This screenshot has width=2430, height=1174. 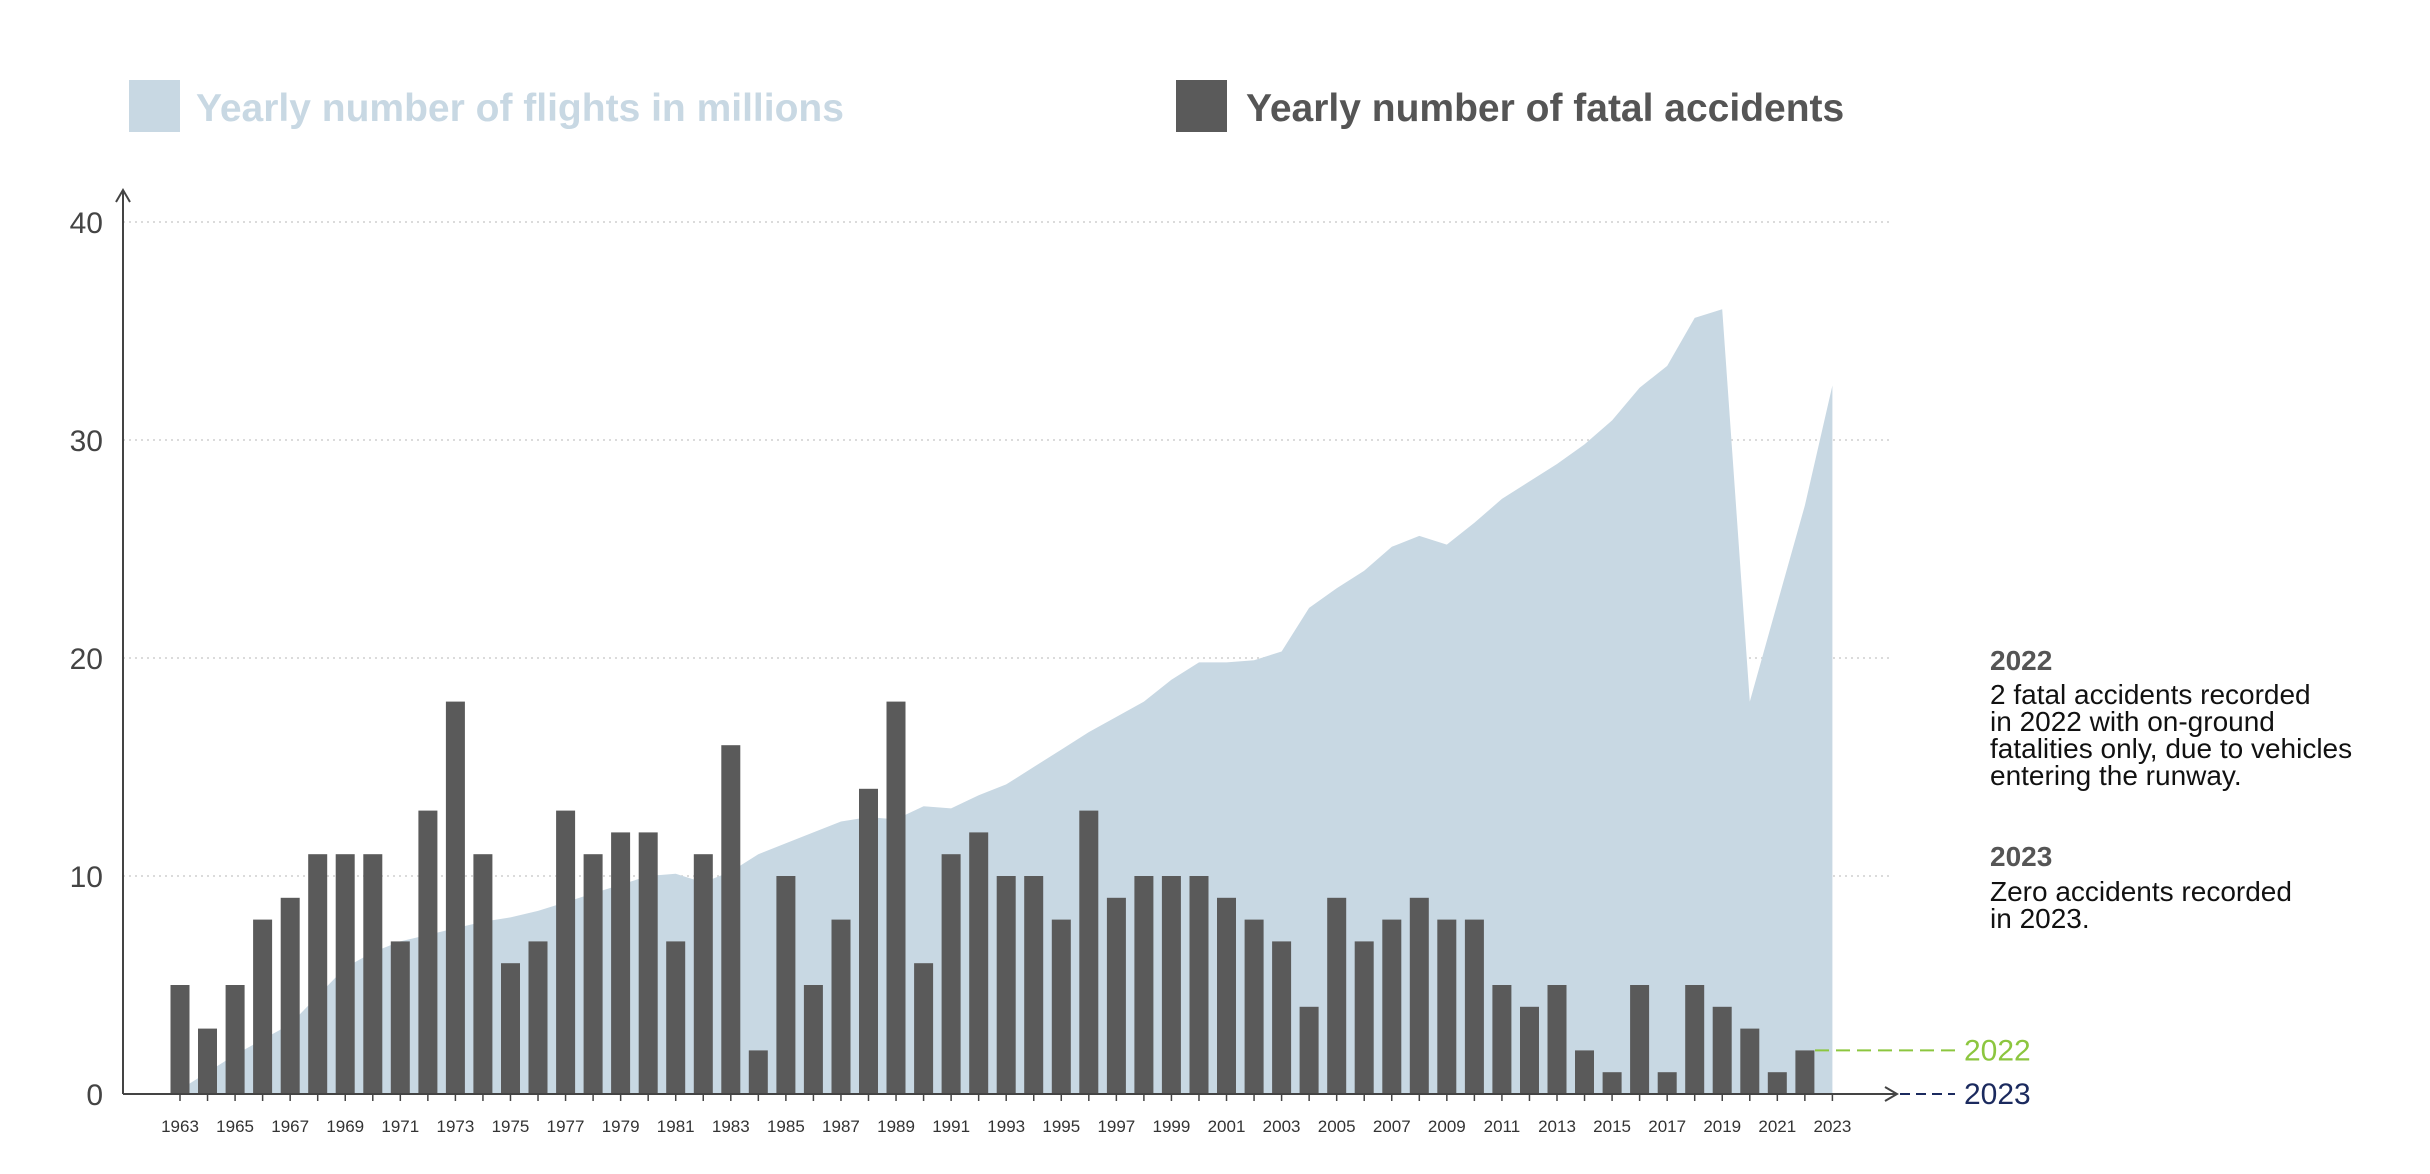 I want to click on x-tick-label: 1977, so click(x=566, y=1126).